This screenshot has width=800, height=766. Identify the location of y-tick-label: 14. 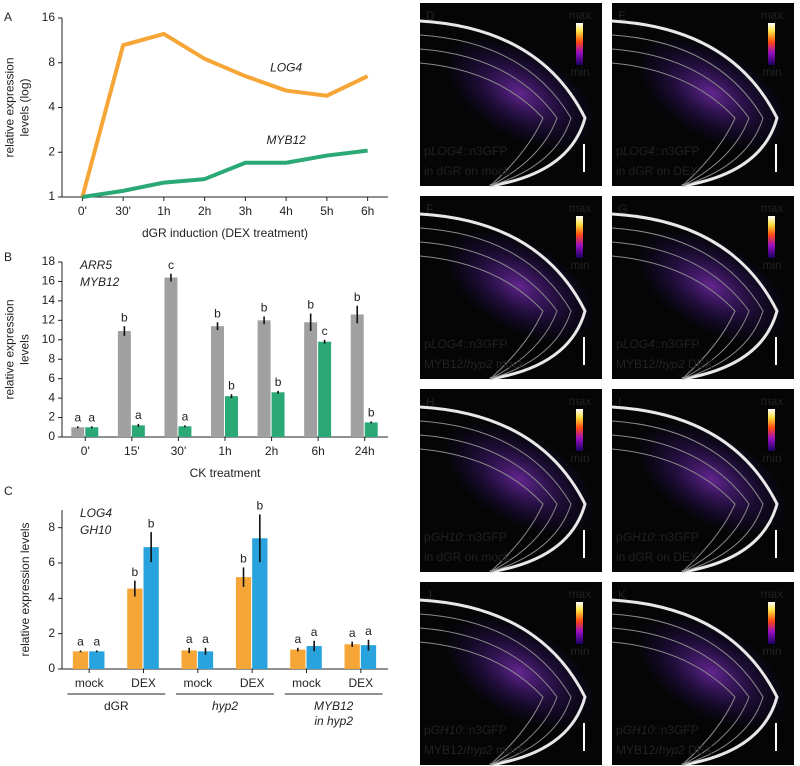
(49, 300).